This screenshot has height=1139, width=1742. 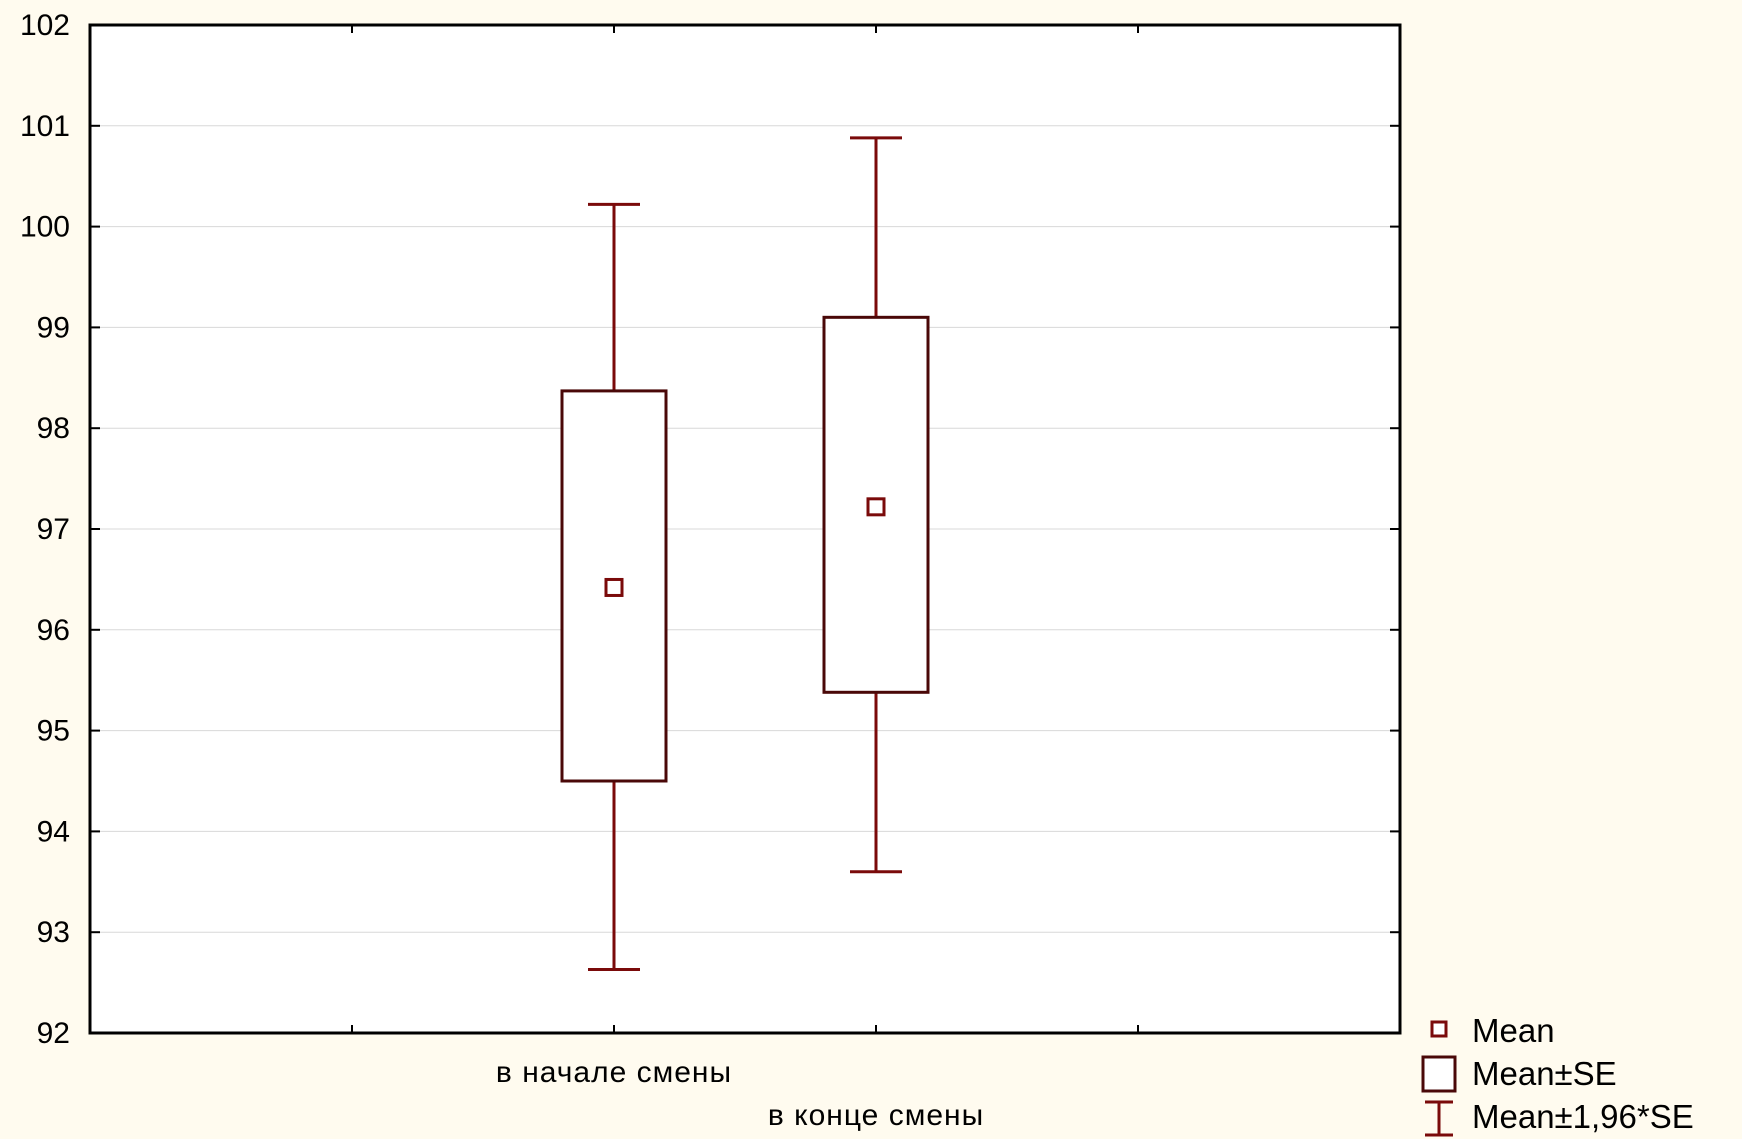 I want to click on y-tick-label: 96, so click(x=53, y=630).